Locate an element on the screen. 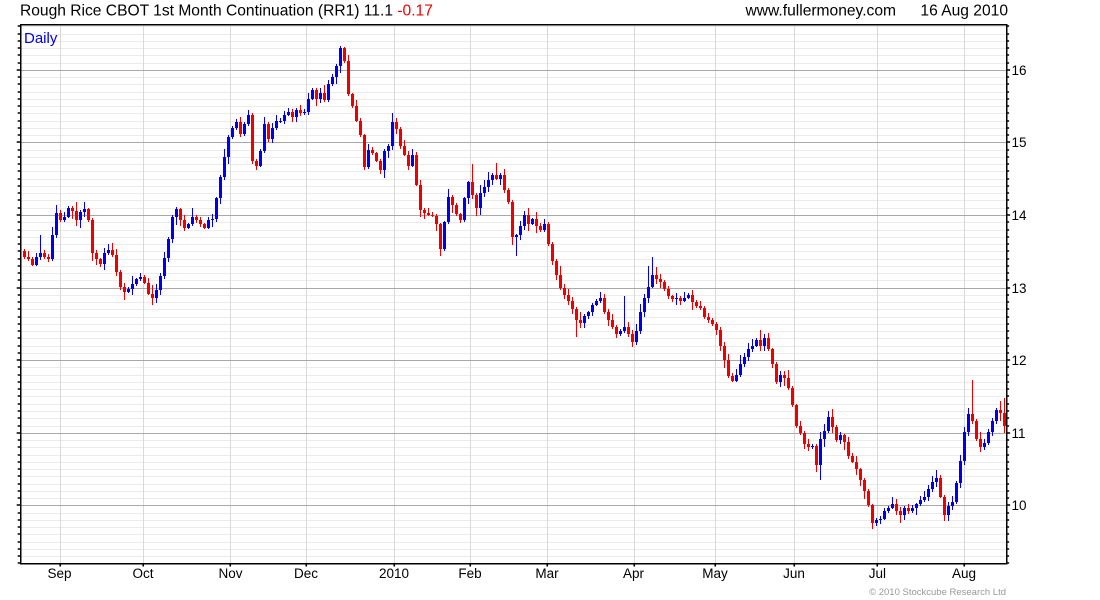 Image resolution: width=1100 pixels, height=600 pixels. svg-text: 13 is located at coordinates (1019, 288).